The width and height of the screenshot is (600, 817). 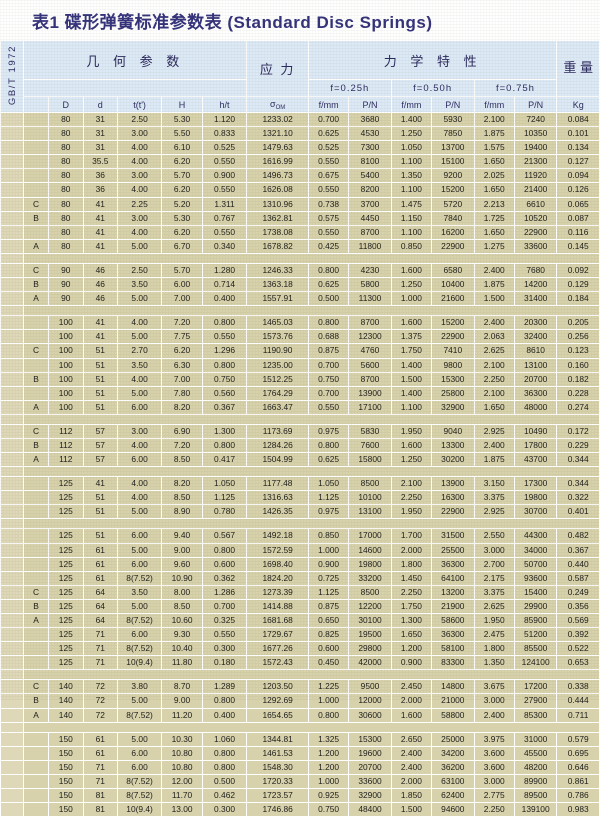 I want to click on cell-p1: 30600, so click(x=370, y=715).